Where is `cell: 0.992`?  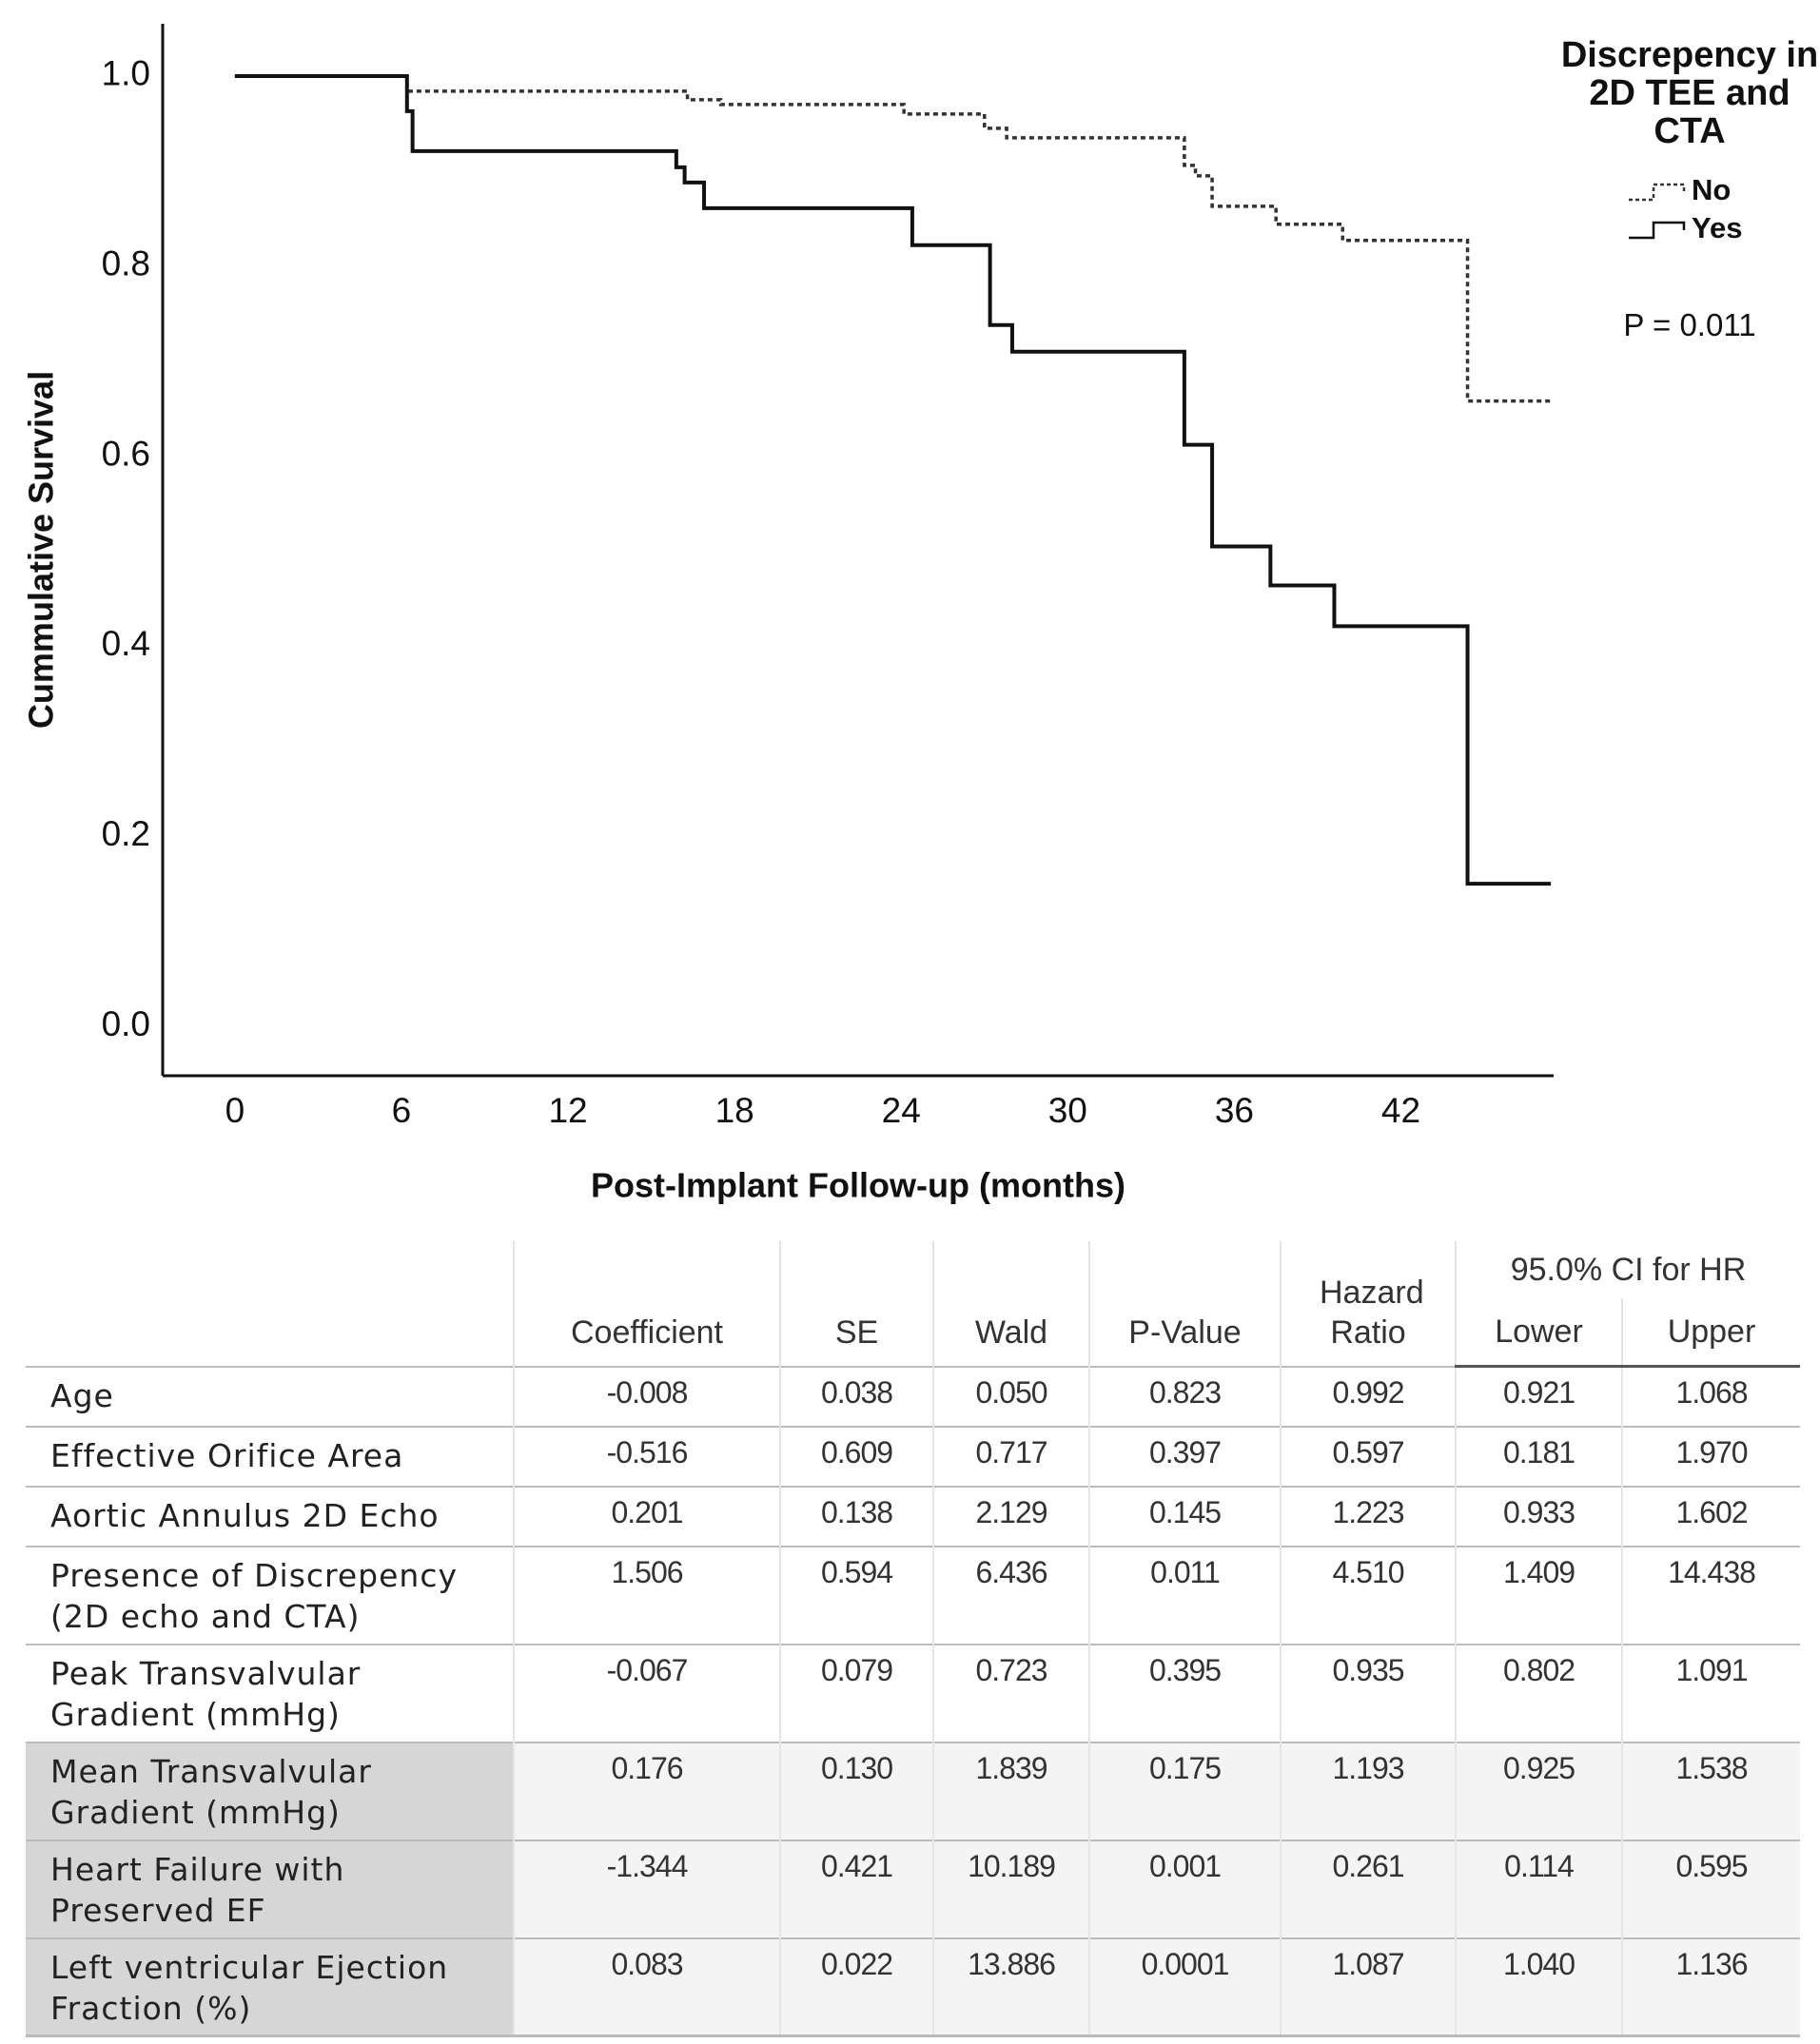 cell: 0.992 is located at coordinates (1368, 1396).